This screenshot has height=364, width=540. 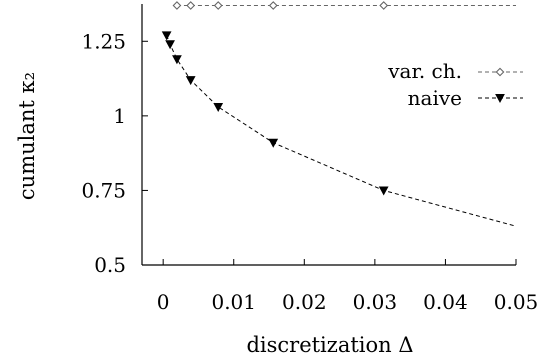 What do you see at coordinates (27, 136) in the screenshot?
I see `y-axis-label: cumulant κ₂` at bounding box center [27, 136].